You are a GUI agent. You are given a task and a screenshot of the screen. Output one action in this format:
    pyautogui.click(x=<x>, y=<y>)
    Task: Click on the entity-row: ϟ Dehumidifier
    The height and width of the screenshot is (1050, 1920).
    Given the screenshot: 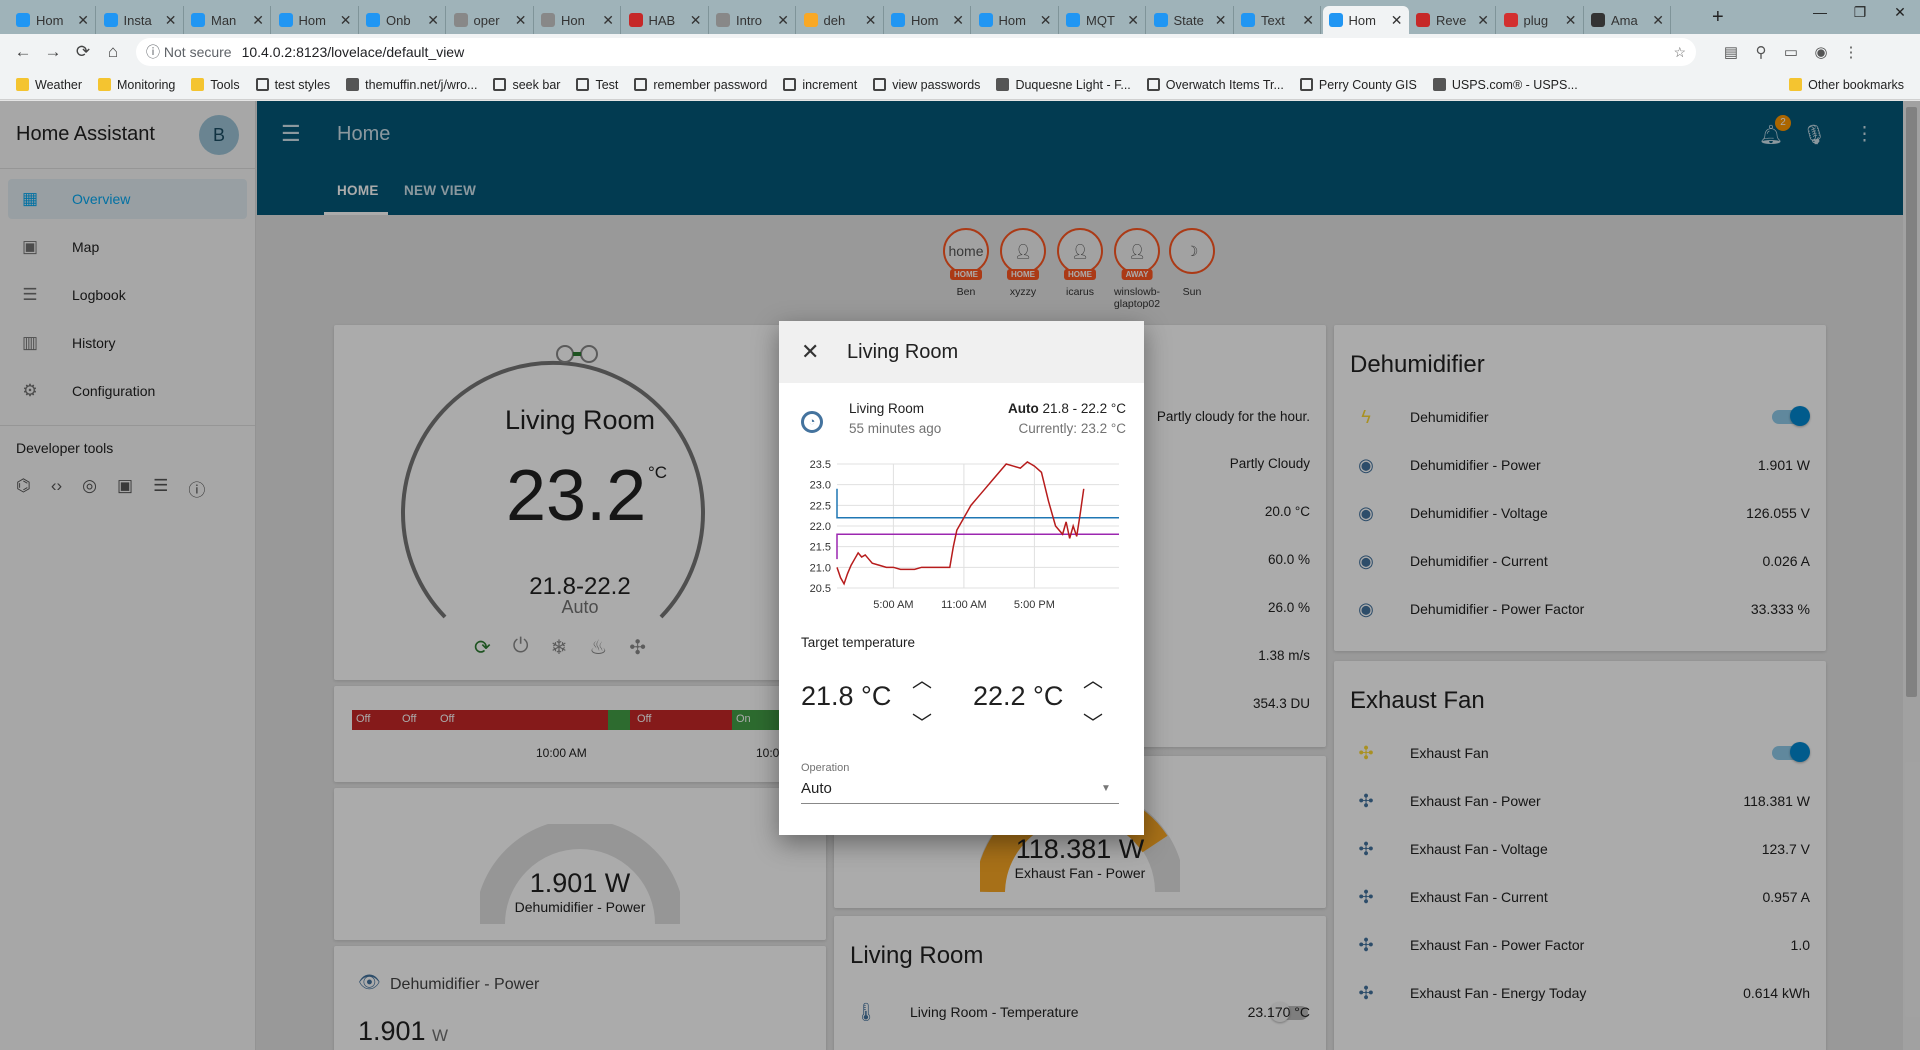 What is the action you would take?
    pyautogui.click(x=1580, y=417)
    